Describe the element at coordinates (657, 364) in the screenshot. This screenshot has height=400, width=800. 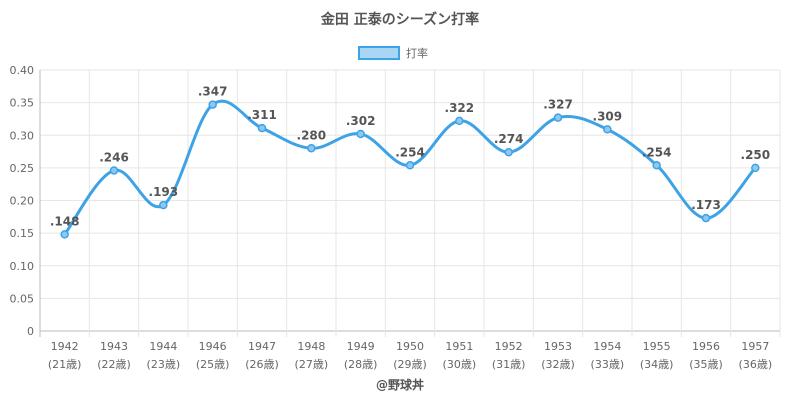
I see `x-tick-sublabel: (34歳)` at that location.